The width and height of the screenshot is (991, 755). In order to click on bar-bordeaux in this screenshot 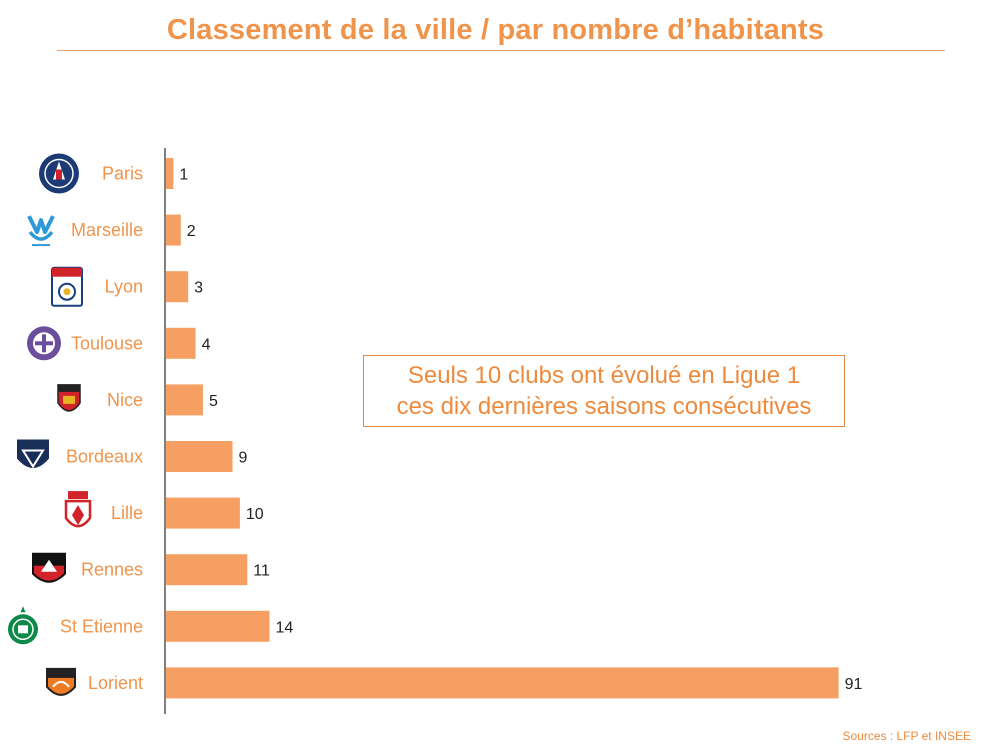, I will do `click(199, 456)`.